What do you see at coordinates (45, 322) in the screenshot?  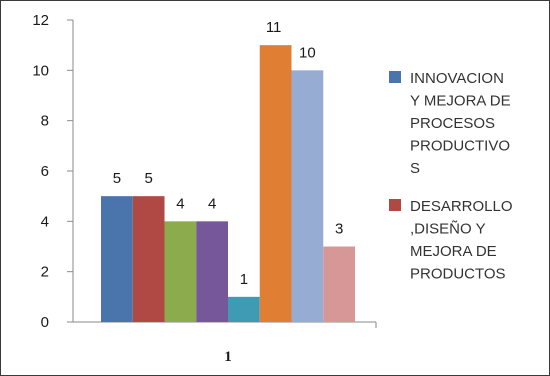 I see `y-tick-label: 0` at bounding box center [45, 322].